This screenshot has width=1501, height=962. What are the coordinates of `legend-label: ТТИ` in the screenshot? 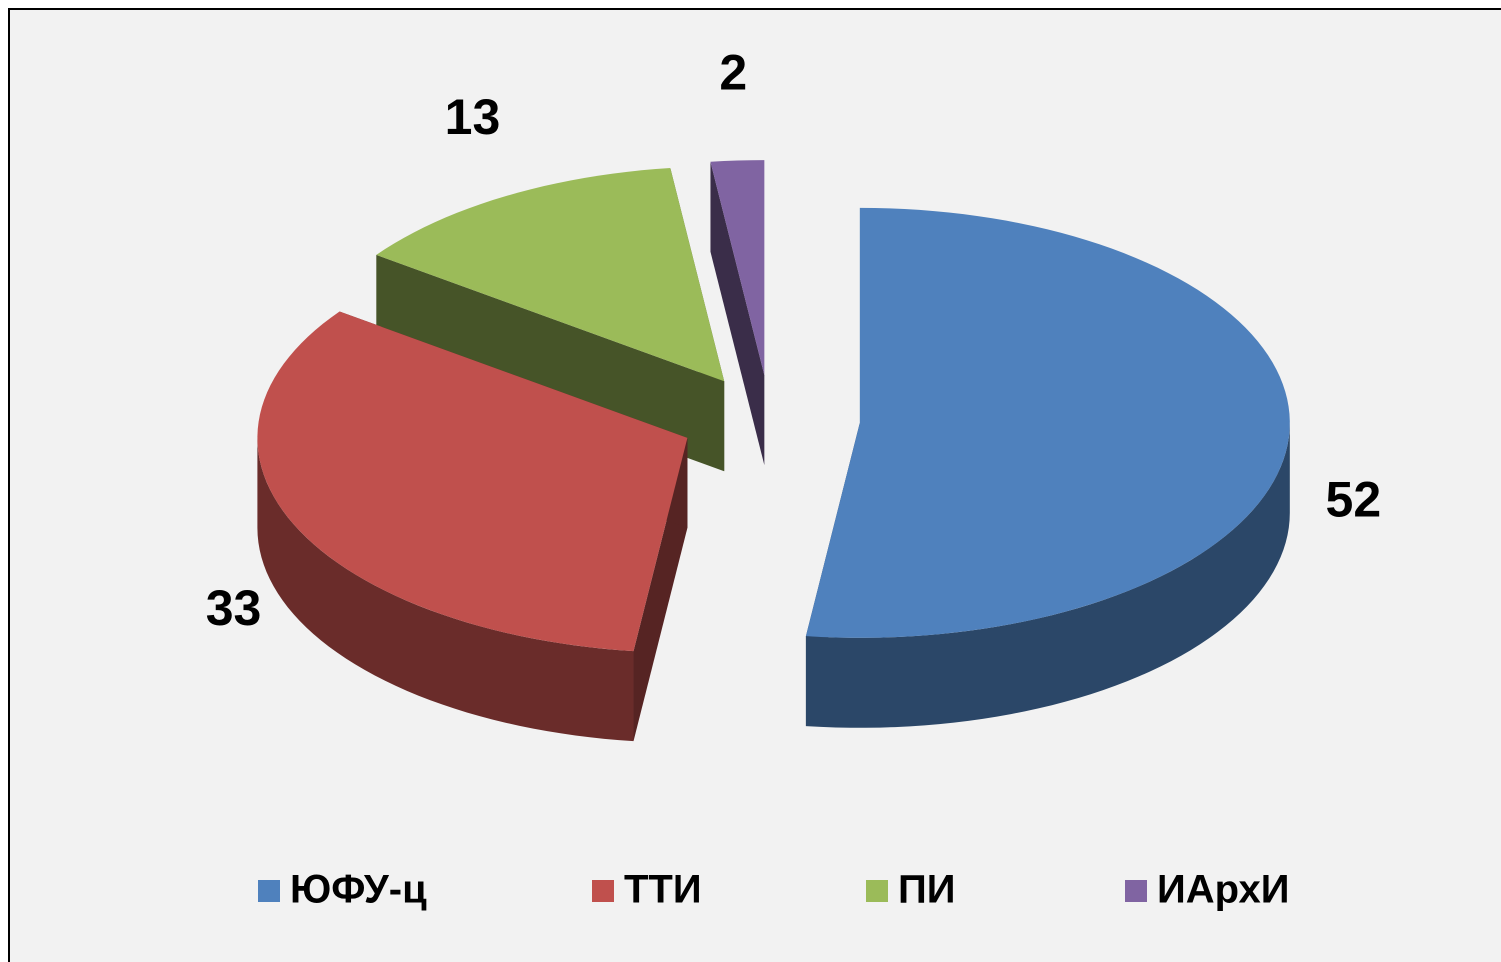 It's located at (663, 890).